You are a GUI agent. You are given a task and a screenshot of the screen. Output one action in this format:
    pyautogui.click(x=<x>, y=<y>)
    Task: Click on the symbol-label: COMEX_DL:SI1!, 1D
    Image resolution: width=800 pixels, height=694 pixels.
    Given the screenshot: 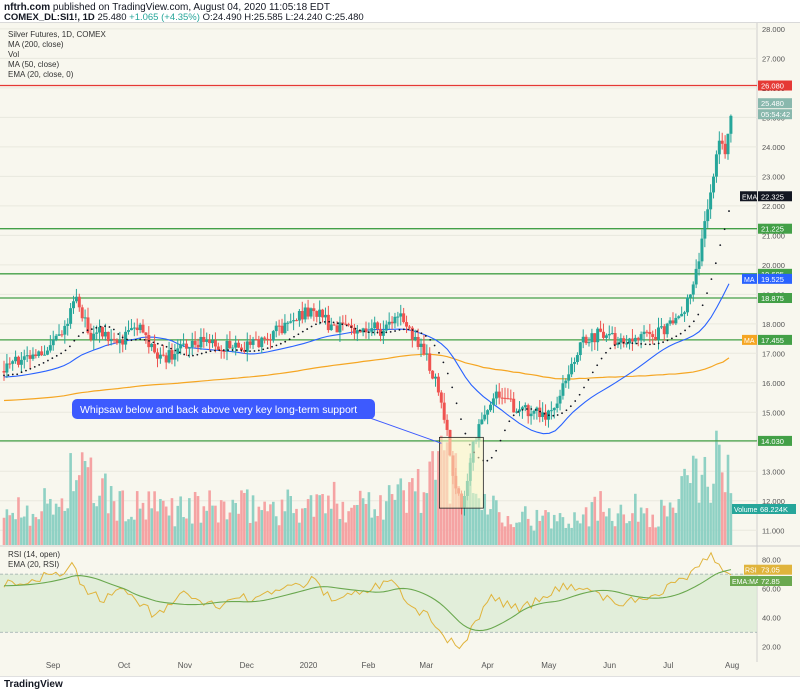 What is the action you would take?
    pyautogui.click(x=49, y=17)
    